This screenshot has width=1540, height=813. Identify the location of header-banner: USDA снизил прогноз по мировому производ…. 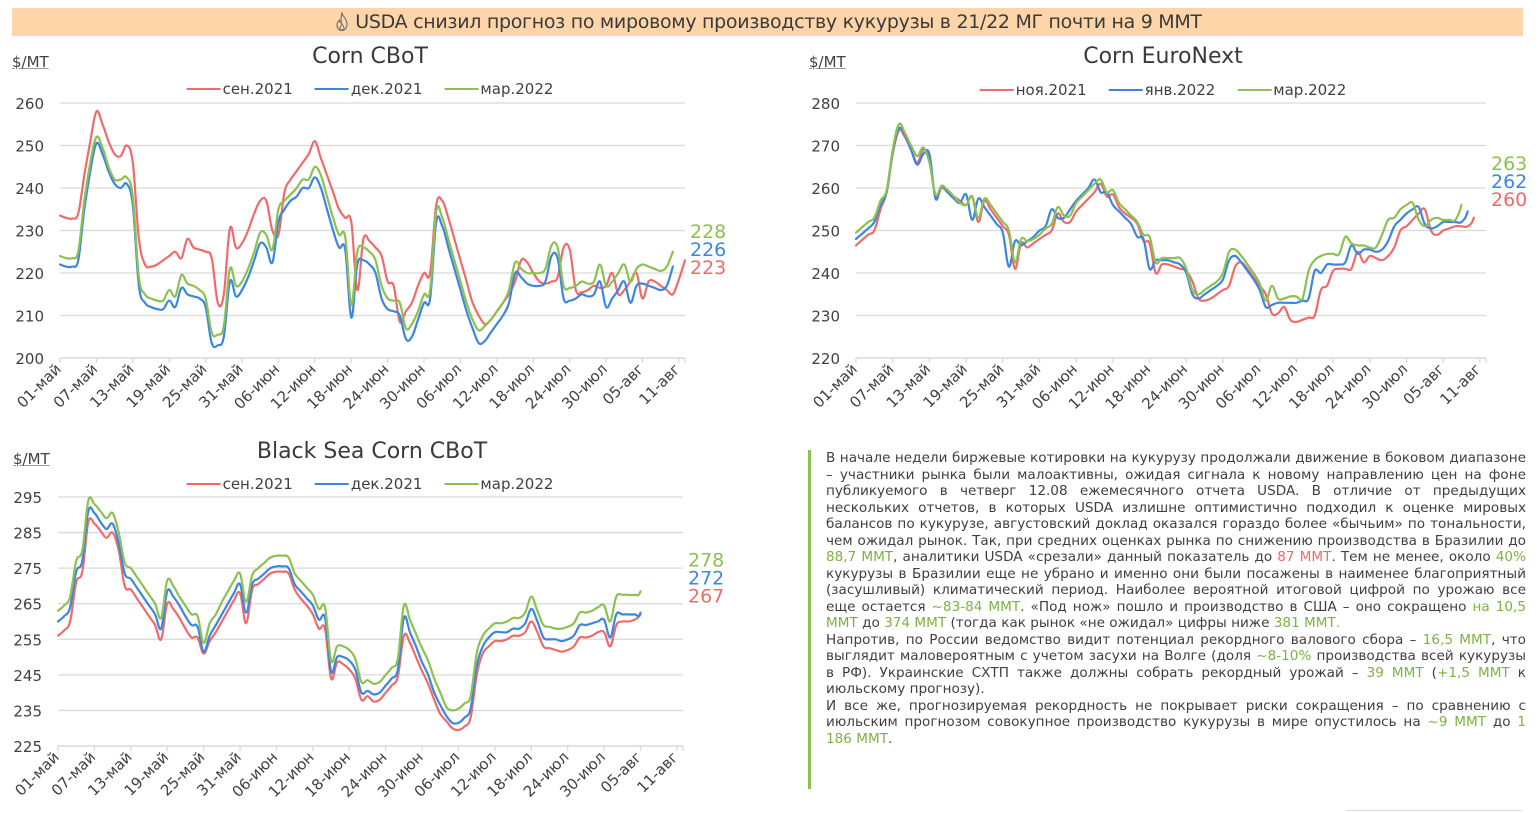
(767, 22).